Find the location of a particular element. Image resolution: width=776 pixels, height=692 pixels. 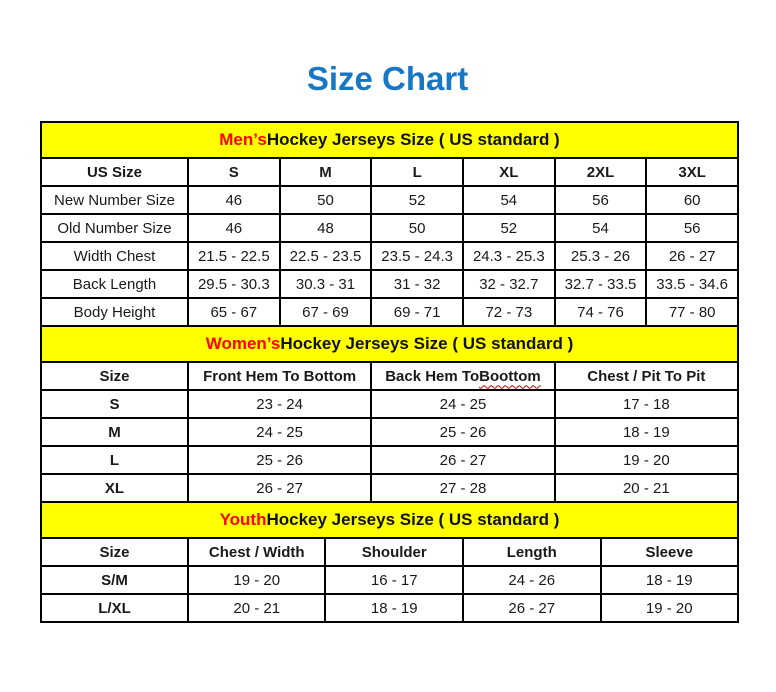

row-label: Old Number Size is located at coordinates (114, 228).